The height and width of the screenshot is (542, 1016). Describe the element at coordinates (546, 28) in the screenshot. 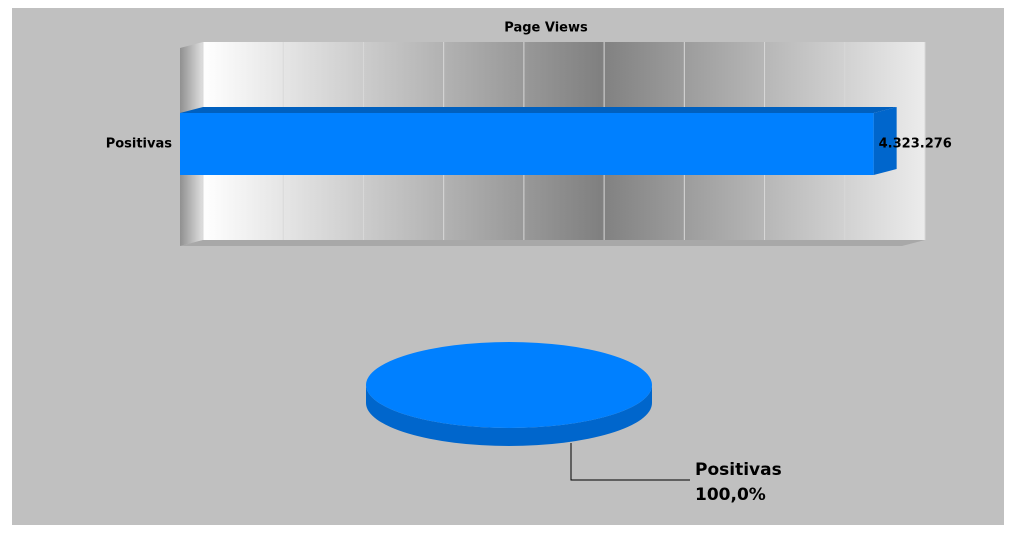

I see `chart-title: Page Views` at that location.